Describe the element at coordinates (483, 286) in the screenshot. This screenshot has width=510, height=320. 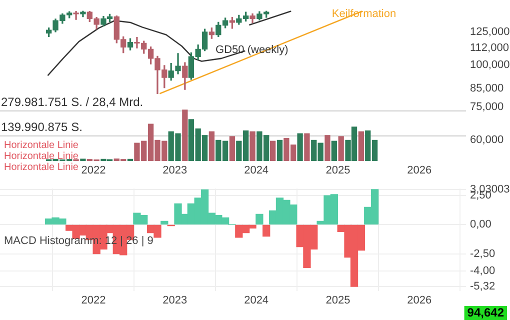
I see `y-tick-label: -5,32` at that location.